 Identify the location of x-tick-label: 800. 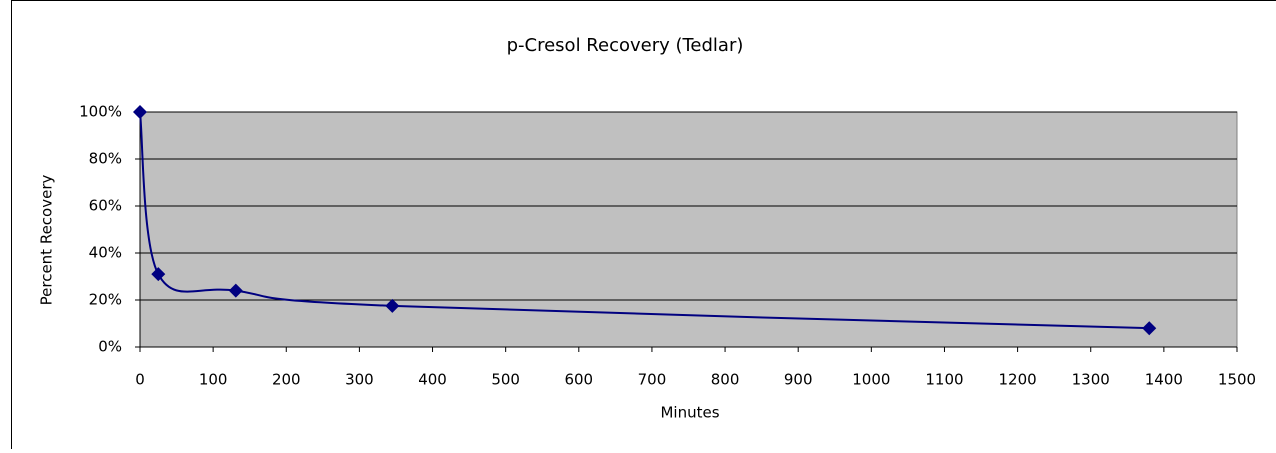
(725, 380).